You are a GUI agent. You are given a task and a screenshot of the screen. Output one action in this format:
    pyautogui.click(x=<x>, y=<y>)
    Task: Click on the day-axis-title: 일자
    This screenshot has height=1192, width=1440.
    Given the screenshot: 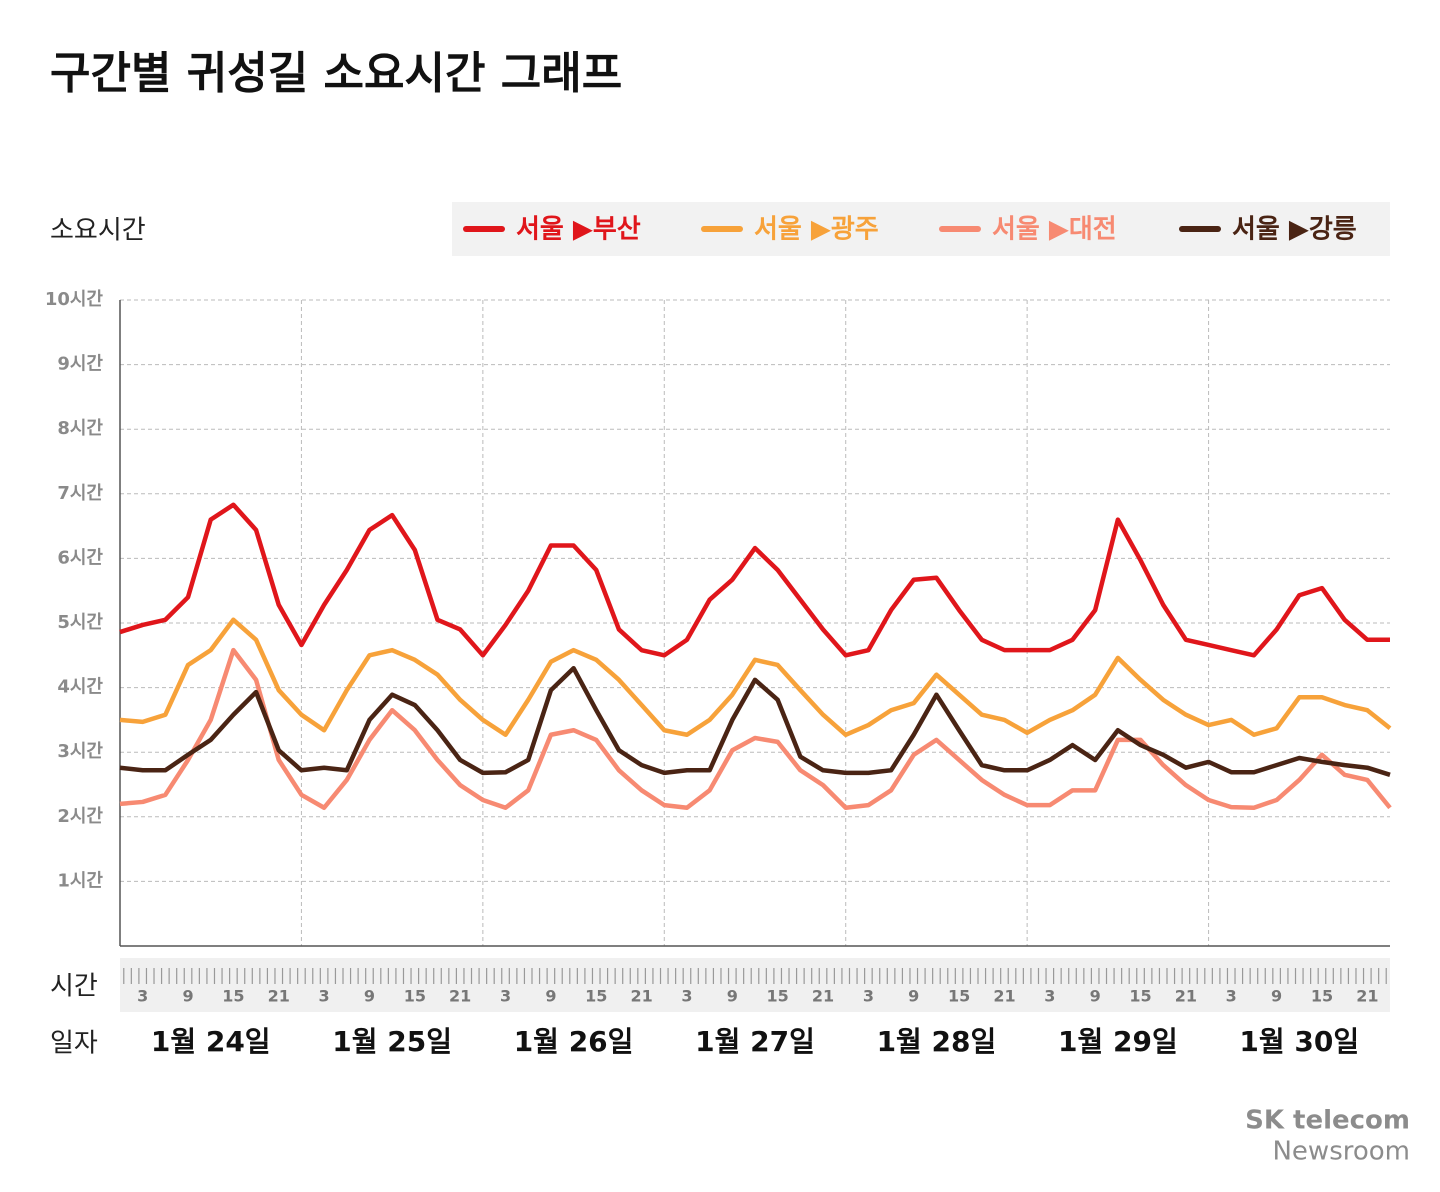 What is the action you would take?
    pyautogui.click(x=74, y=1044)
    